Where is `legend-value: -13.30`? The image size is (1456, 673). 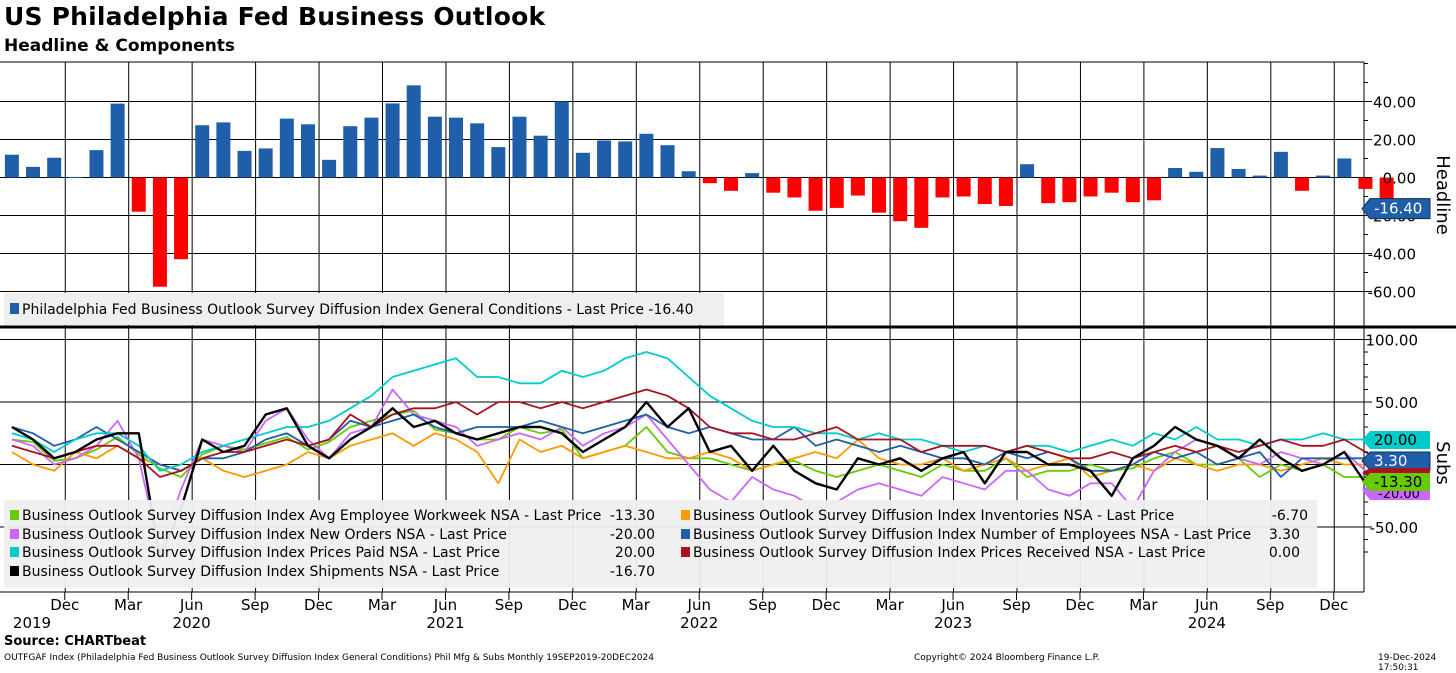
legend-value: -13.30 is located at coordinates (632, 516).